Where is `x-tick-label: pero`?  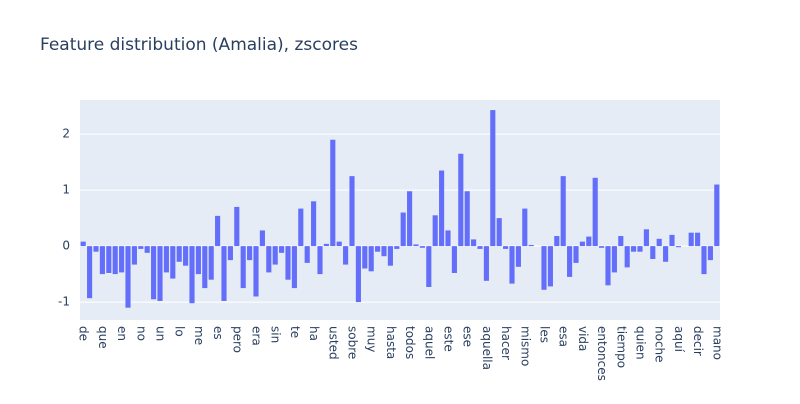 x-tick-label: pero is located at coordinates (237, 339).